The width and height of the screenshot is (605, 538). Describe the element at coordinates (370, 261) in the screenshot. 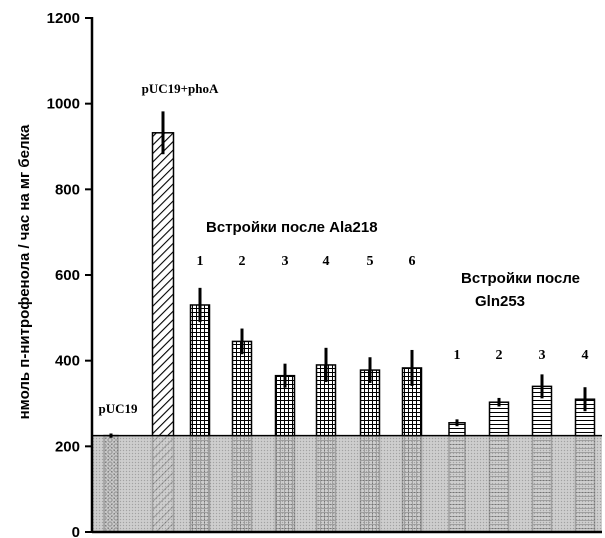

I see `bar-label: 5` at that location.